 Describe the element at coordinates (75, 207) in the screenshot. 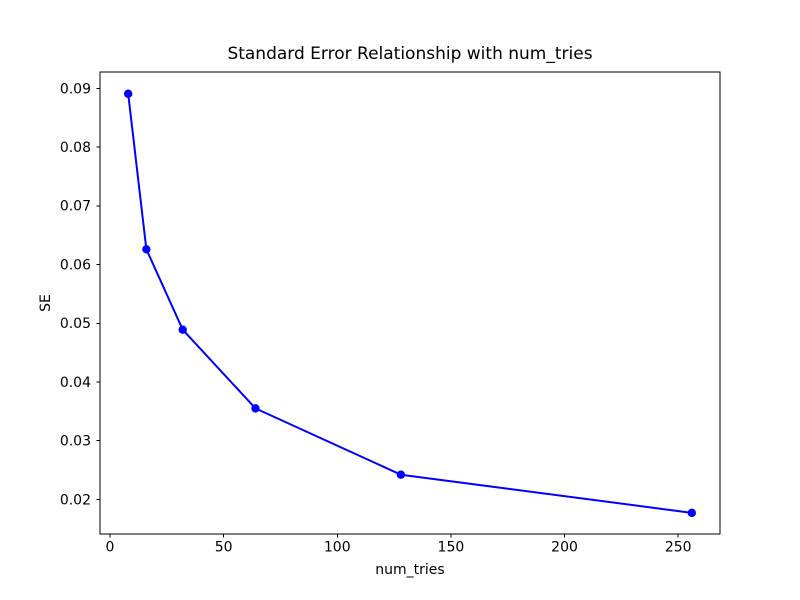

I see `y-tick-label: 0.07` at that location.